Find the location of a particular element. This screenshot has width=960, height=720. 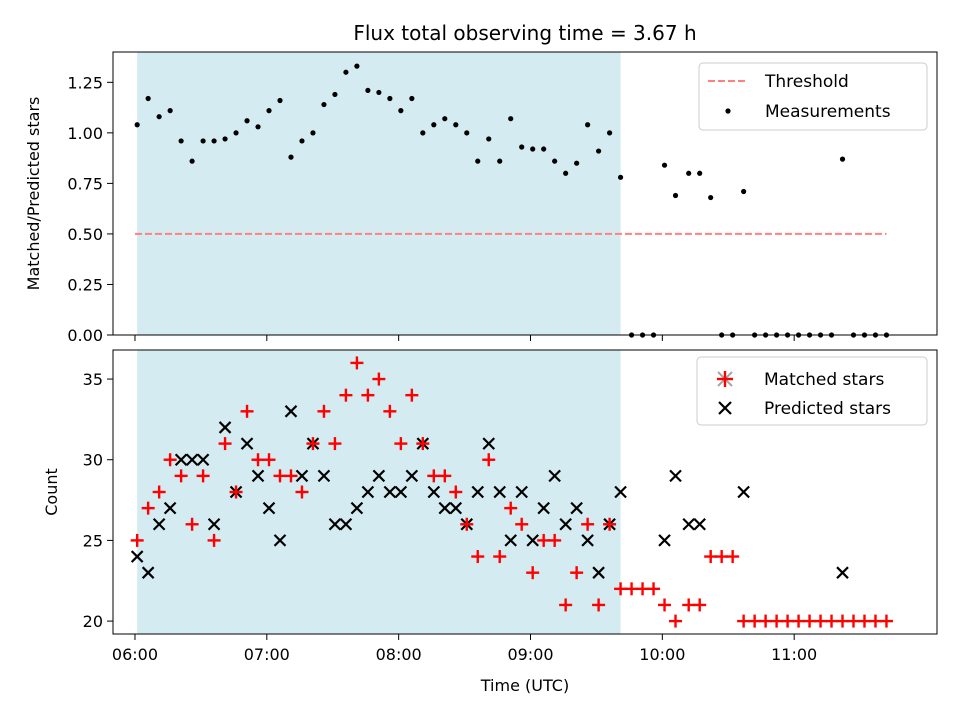

x-tick-label: 06:00 is located at coordinates (135, 654).